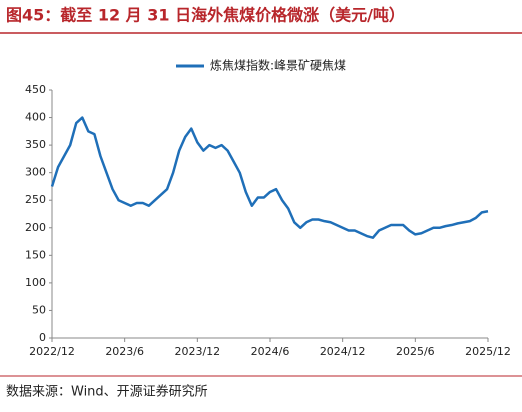  Describe the element at coordinates (42, 337) in the screenshot. I see `y-tick-label: 0` at that location.